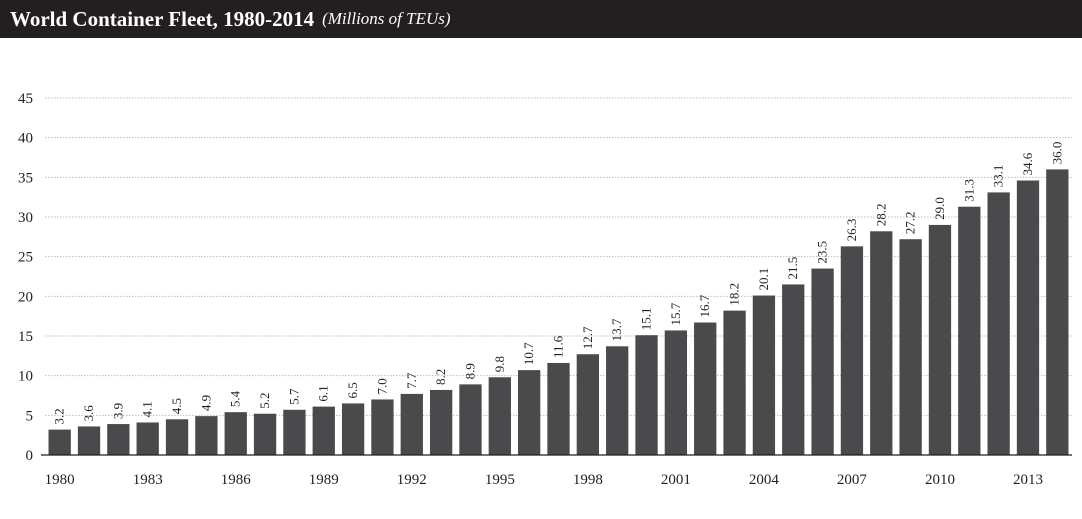  I want to click on data-label: 4.1, so click(147, 409).